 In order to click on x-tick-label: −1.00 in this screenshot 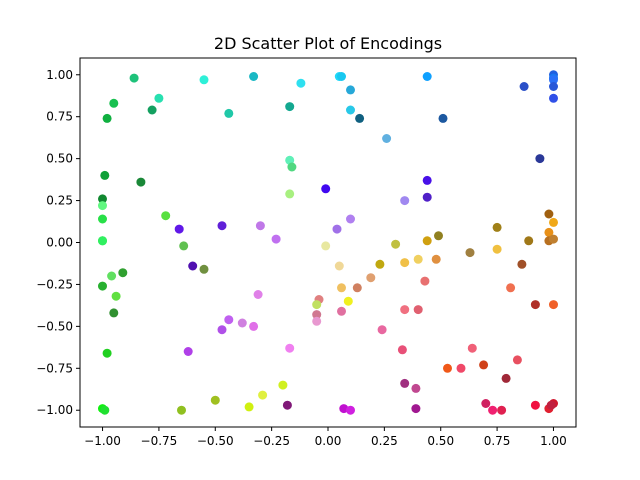, I will do `click(102, 441)`.